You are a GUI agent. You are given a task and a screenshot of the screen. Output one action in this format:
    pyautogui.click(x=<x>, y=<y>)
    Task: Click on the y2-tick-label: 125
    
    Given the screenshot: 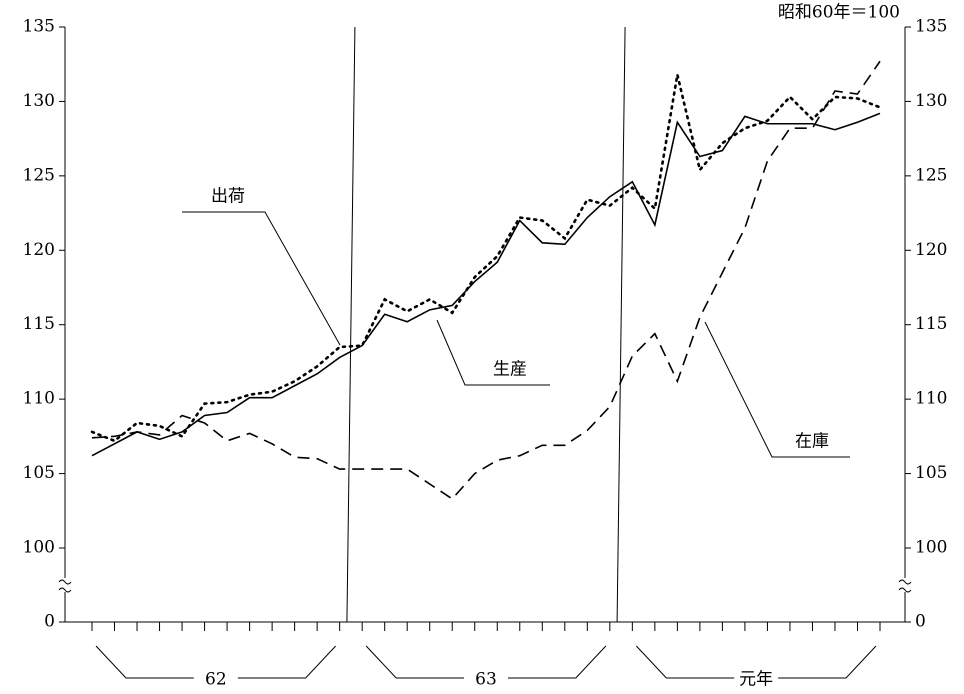 What is the action you would take?
    pyautogui.click(x=931, y=175)
    